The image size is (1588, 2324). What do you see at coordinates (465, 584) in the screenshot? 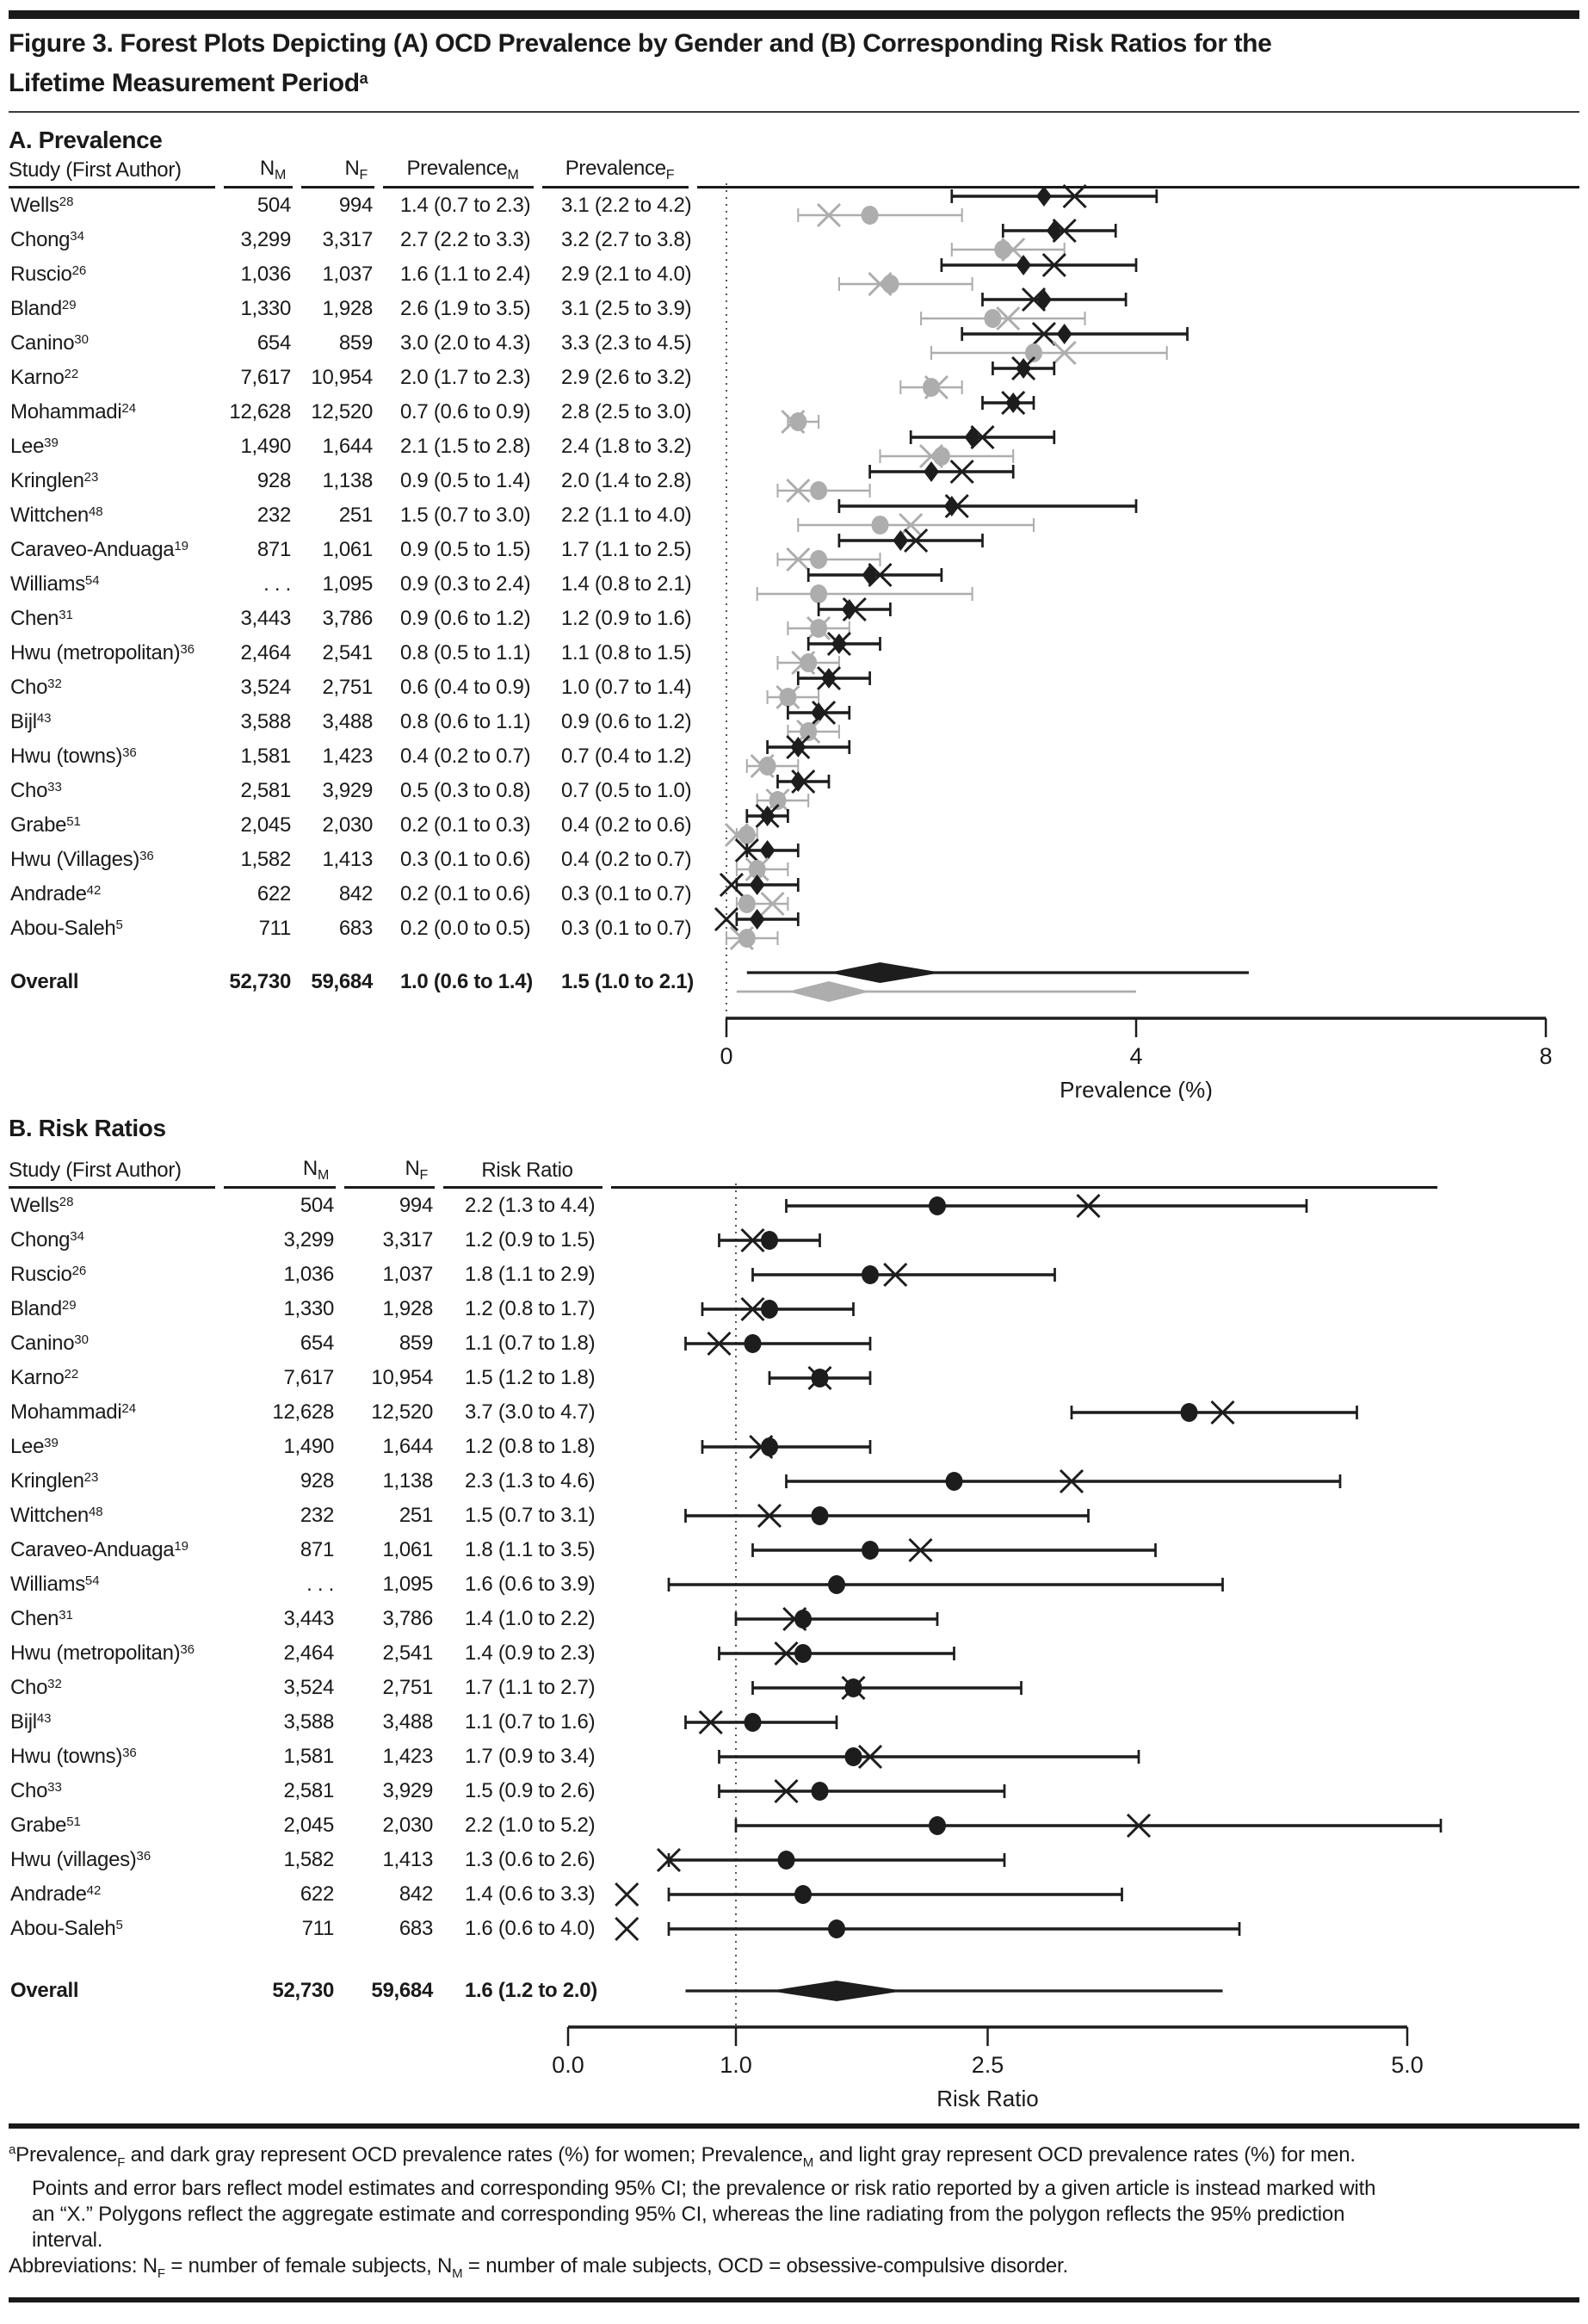
I see `prevalence-m-cell: 0.9 (0.3 to 2.4)` at bounding box center [465, 584].